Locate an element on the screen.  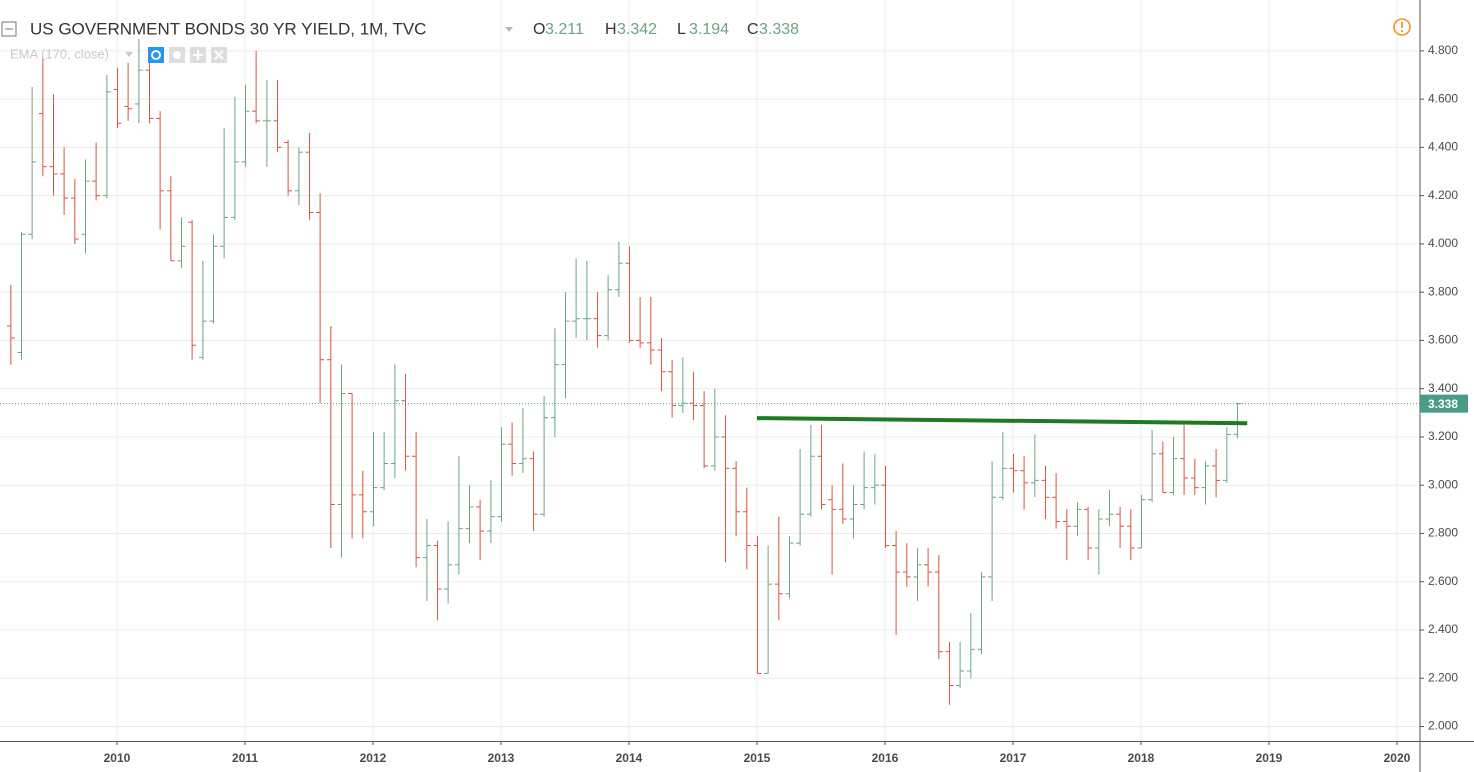
chart-title: US GOVERNMENT BONDS 30 YR YIELD, 1M, TVC is located at coordinates (228, 28).